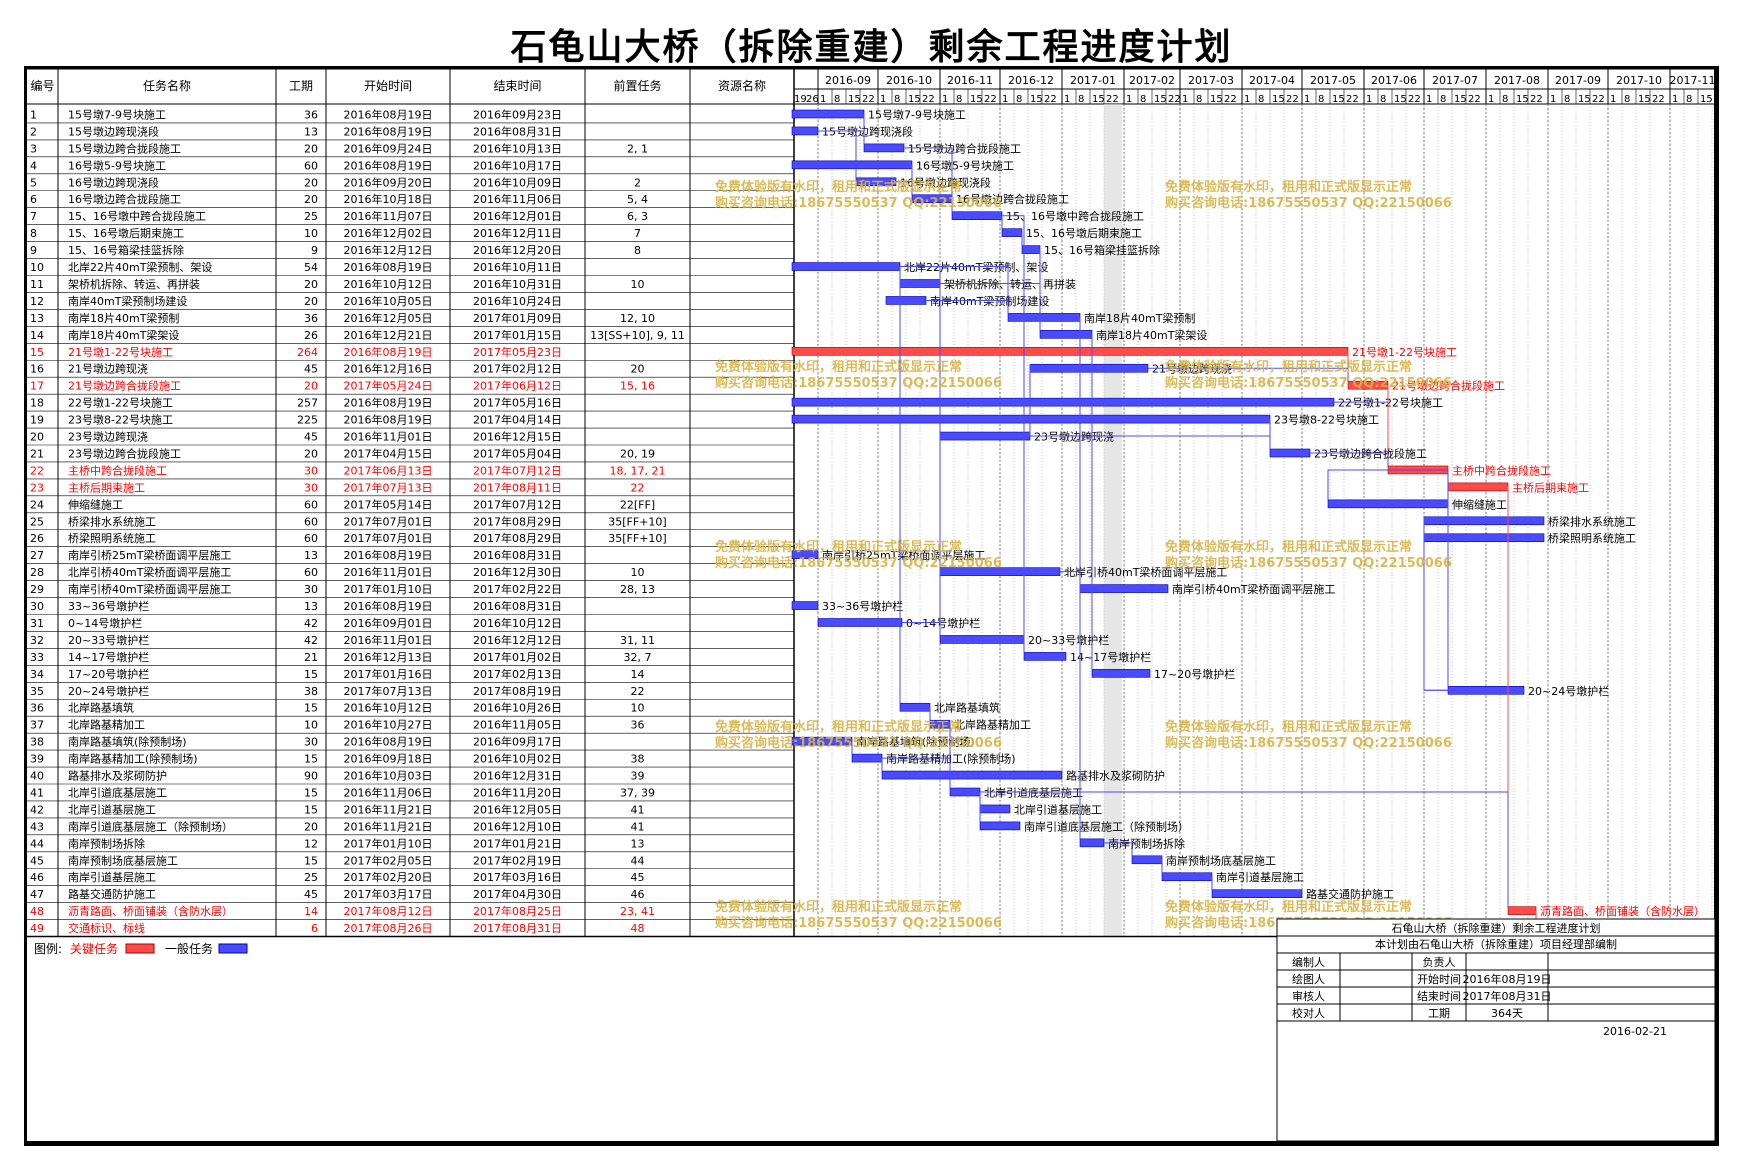 Image resolution: width=1743 pixels, height=1174 pixels. What do you see at coordinates (1592, 538) in the screenshot?
I see `gantt-bar-label: 桥梁照明系统施工` at bounding box center [1592, 538].